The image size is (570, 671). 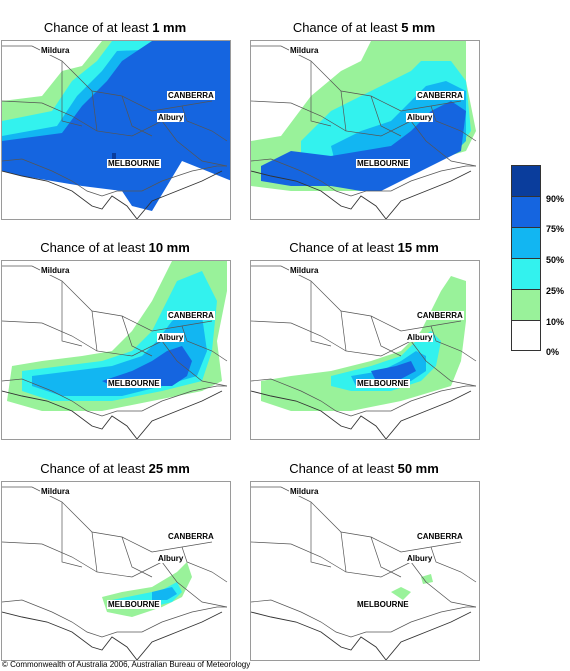 I want to click on map-25mm-svg, so click(x=115, y=573).